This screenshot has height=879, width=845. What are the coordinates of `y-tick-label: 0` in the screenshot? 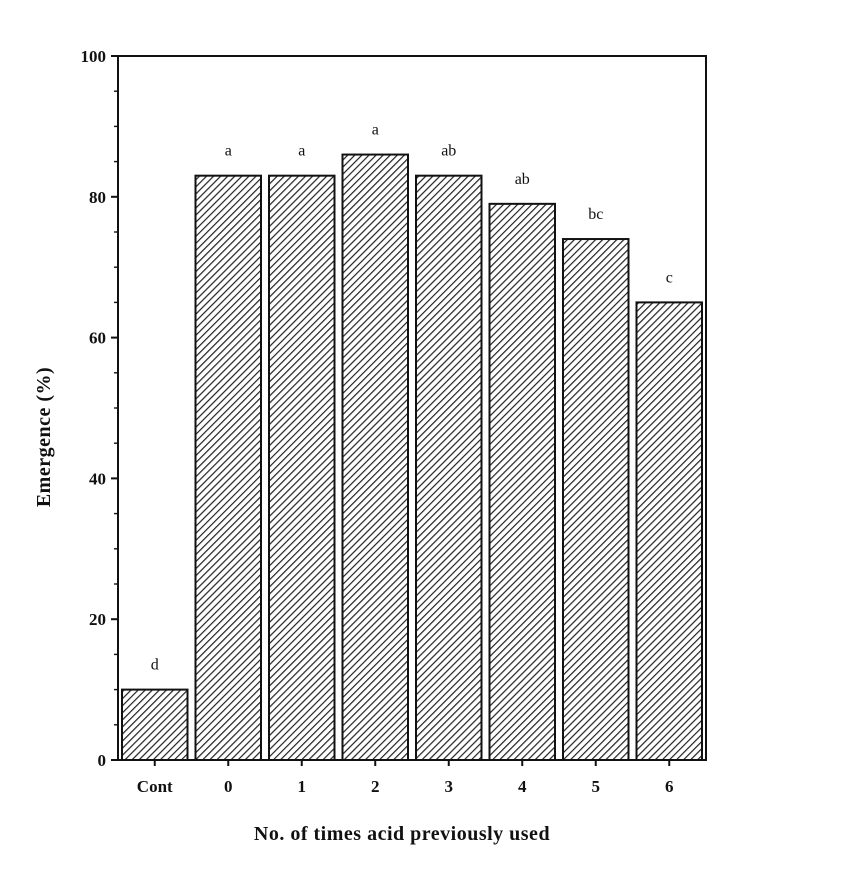 It's located at (102, 760).